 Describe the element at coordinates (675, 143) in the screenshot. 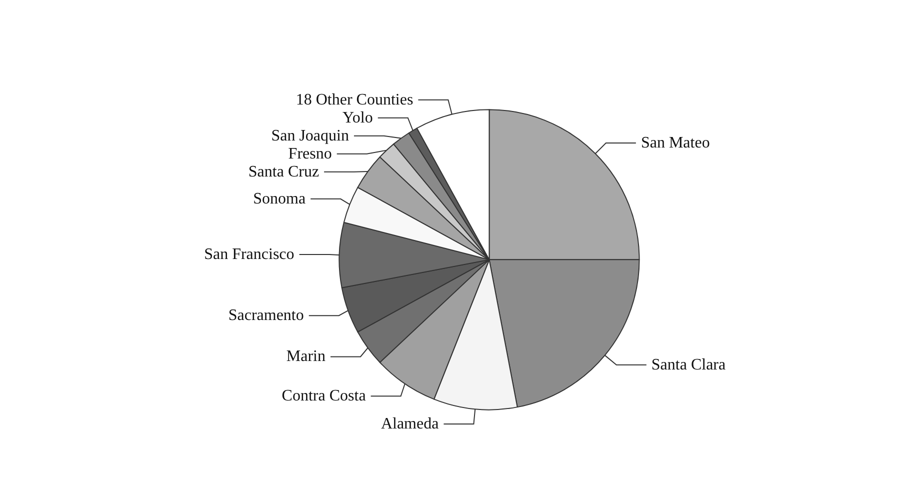

I see `slice-label: San Mateo` at that location.